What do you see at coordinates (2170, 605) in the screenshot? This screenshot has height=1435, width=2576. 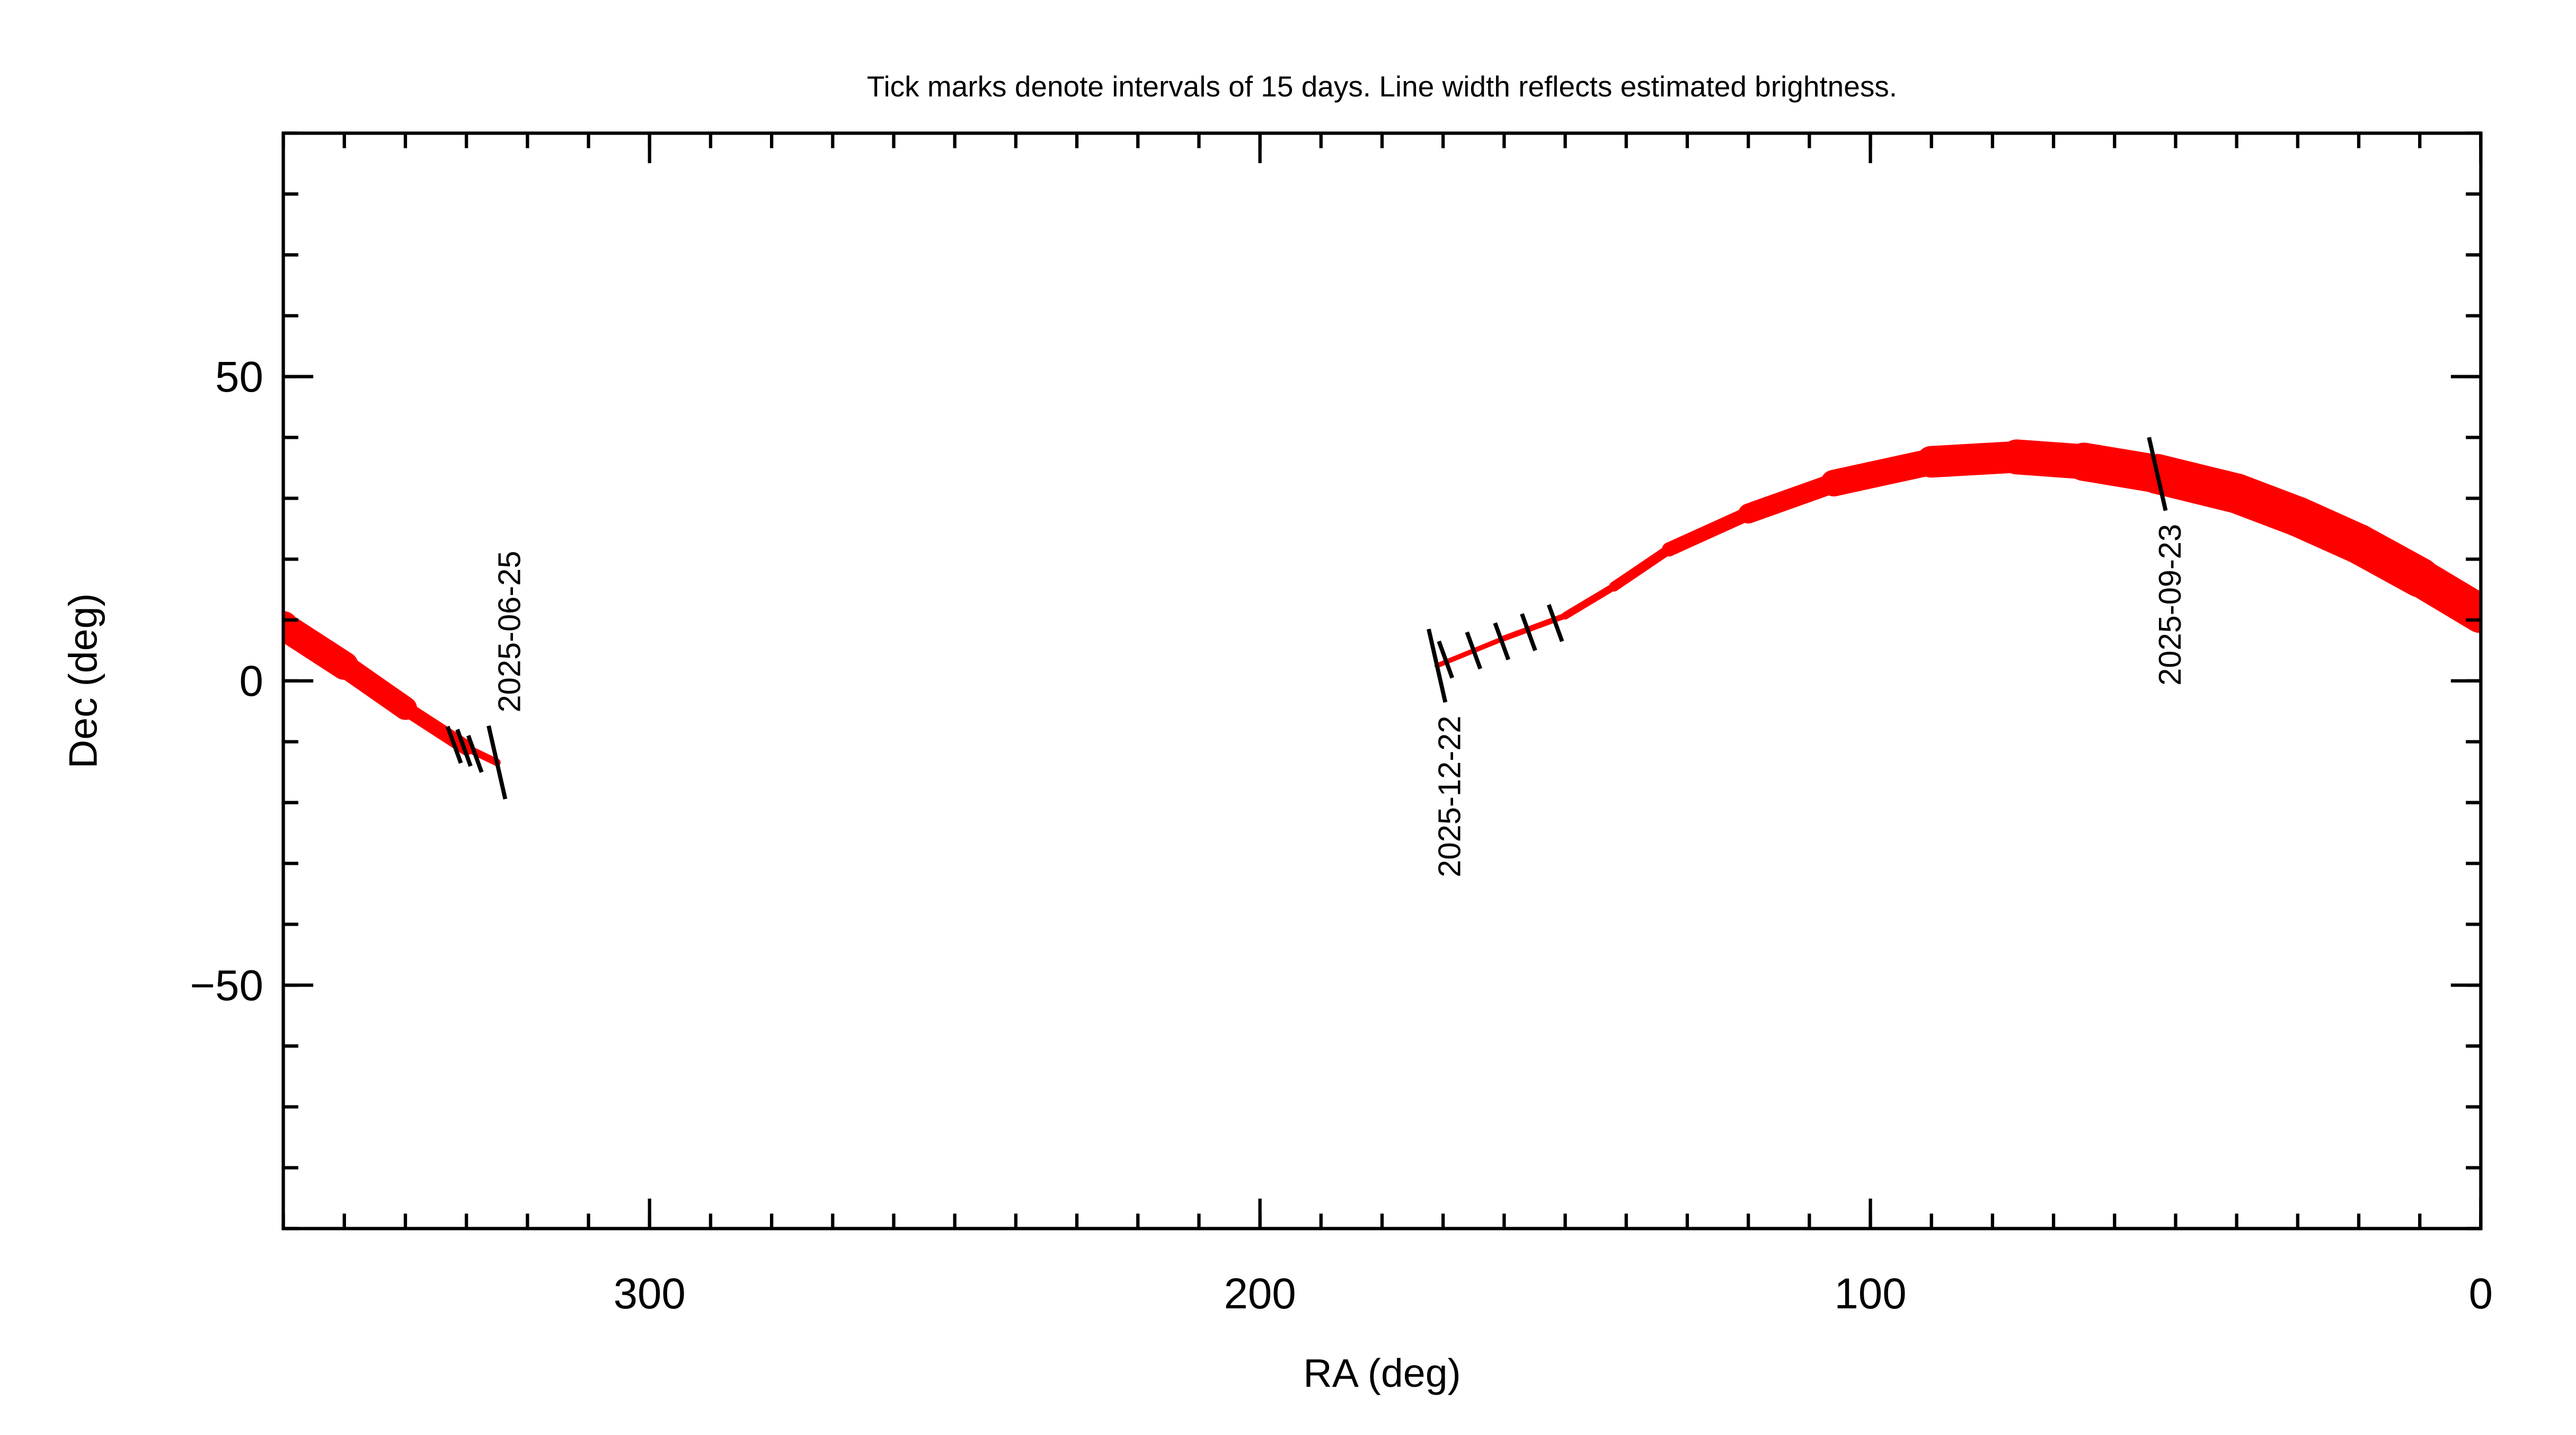 I see `date-label: 2025-09-23` at bounding box center [2170, 605].